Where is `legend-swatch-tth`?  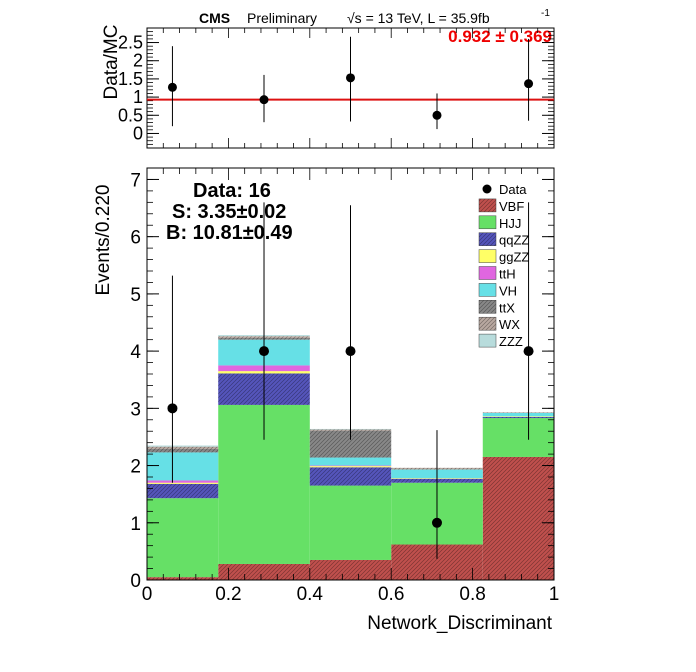
legend-swatch-tth is located at coordinates (487, 273).